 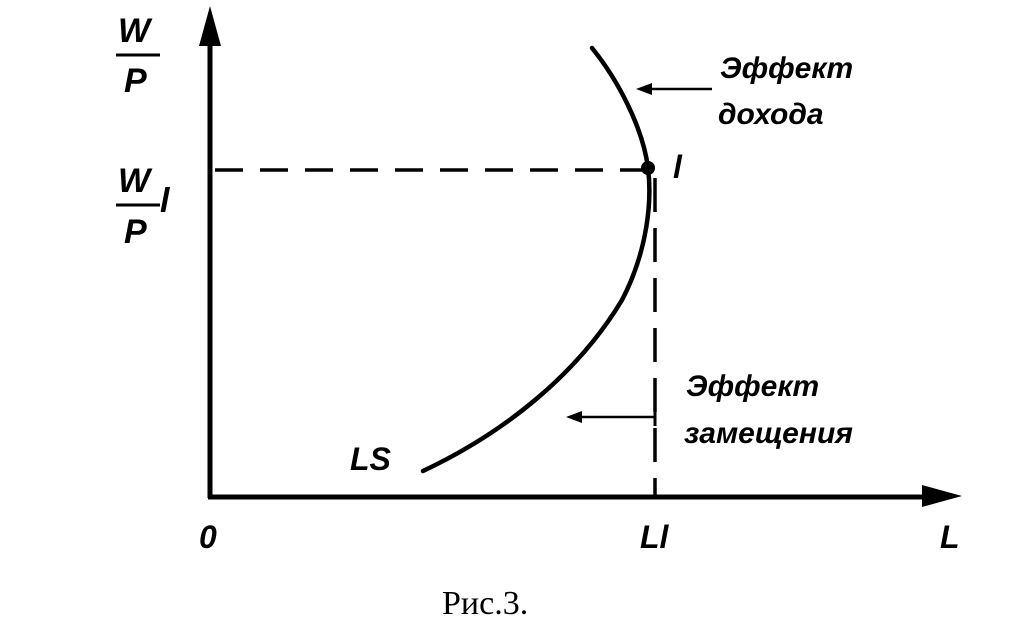 I want to click on x-axis-arrowhead, so click(x=942, y=496).